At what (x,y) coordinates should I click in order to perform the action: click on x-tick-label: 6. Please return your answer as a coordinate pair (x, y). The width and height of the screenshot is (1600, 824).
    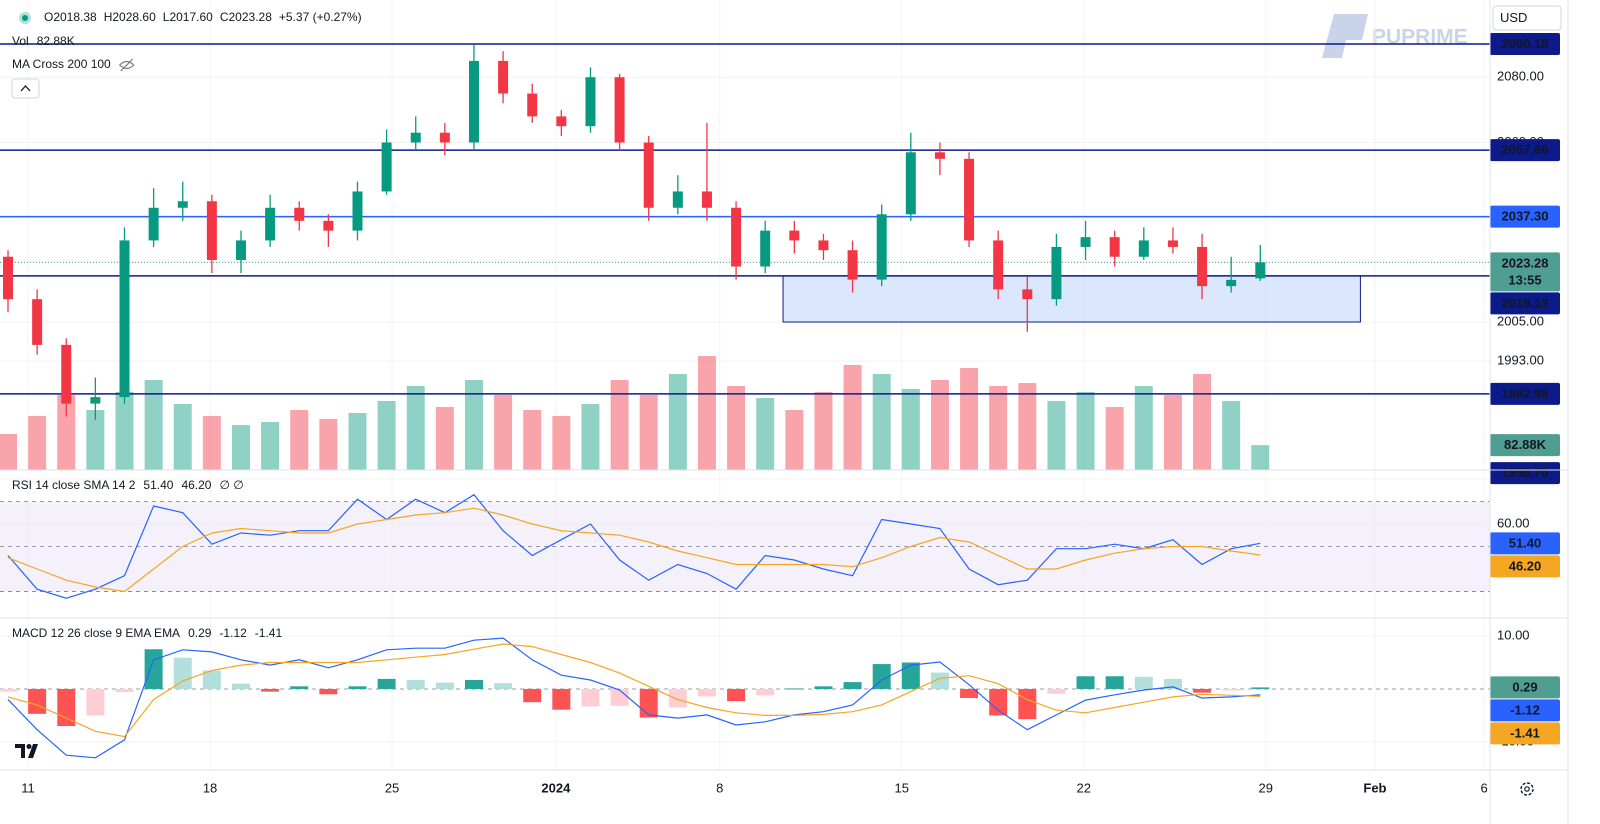
    Looking at the image, I should click on (1484, 787).